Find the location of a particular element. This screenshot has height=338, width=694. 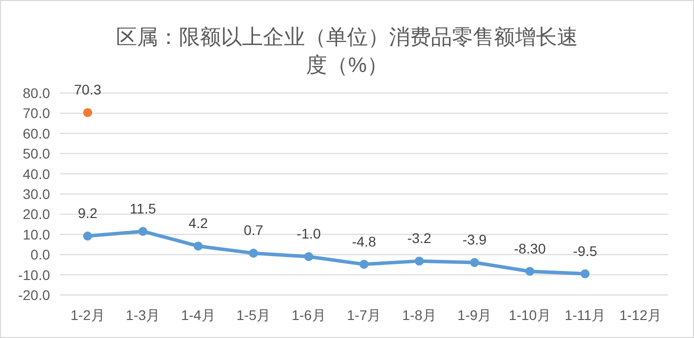

x-tick-label: 1-6月 is located at coordinates (309, 315).